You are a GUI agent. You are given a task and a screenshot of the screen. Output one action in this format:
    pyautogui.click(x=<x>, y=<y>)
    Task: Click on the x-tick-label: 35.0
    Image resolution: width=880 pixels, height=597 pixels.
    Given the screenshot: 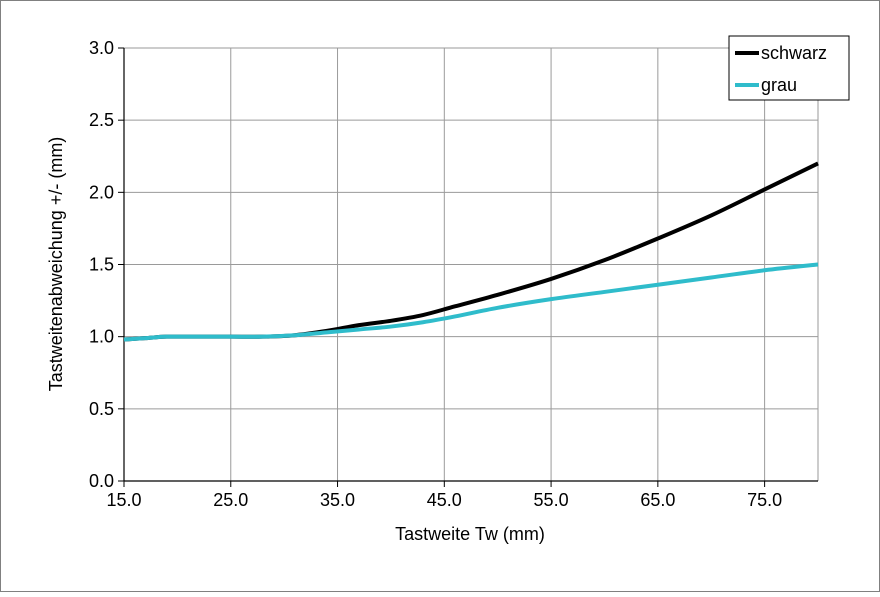 What is the action you would take?
    pyautogui.click(x=337, y=500)
    